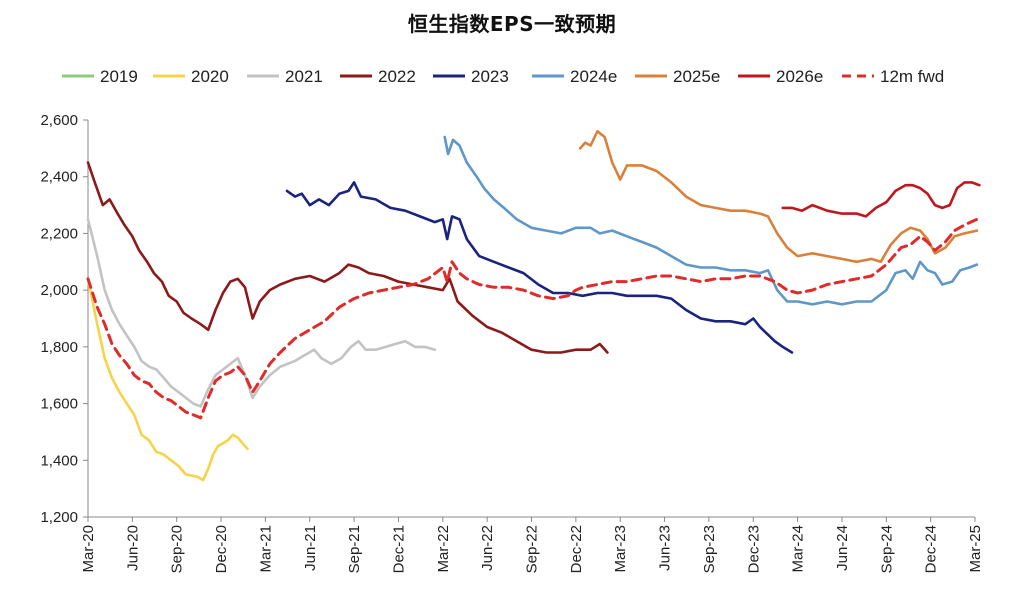 The width and height of the screenshot is (1024, 612). What do you see at coordinates (221, 549) in the screenshot?
I see `x-tick-label: Dec-20` at bounding box center [221, 549].